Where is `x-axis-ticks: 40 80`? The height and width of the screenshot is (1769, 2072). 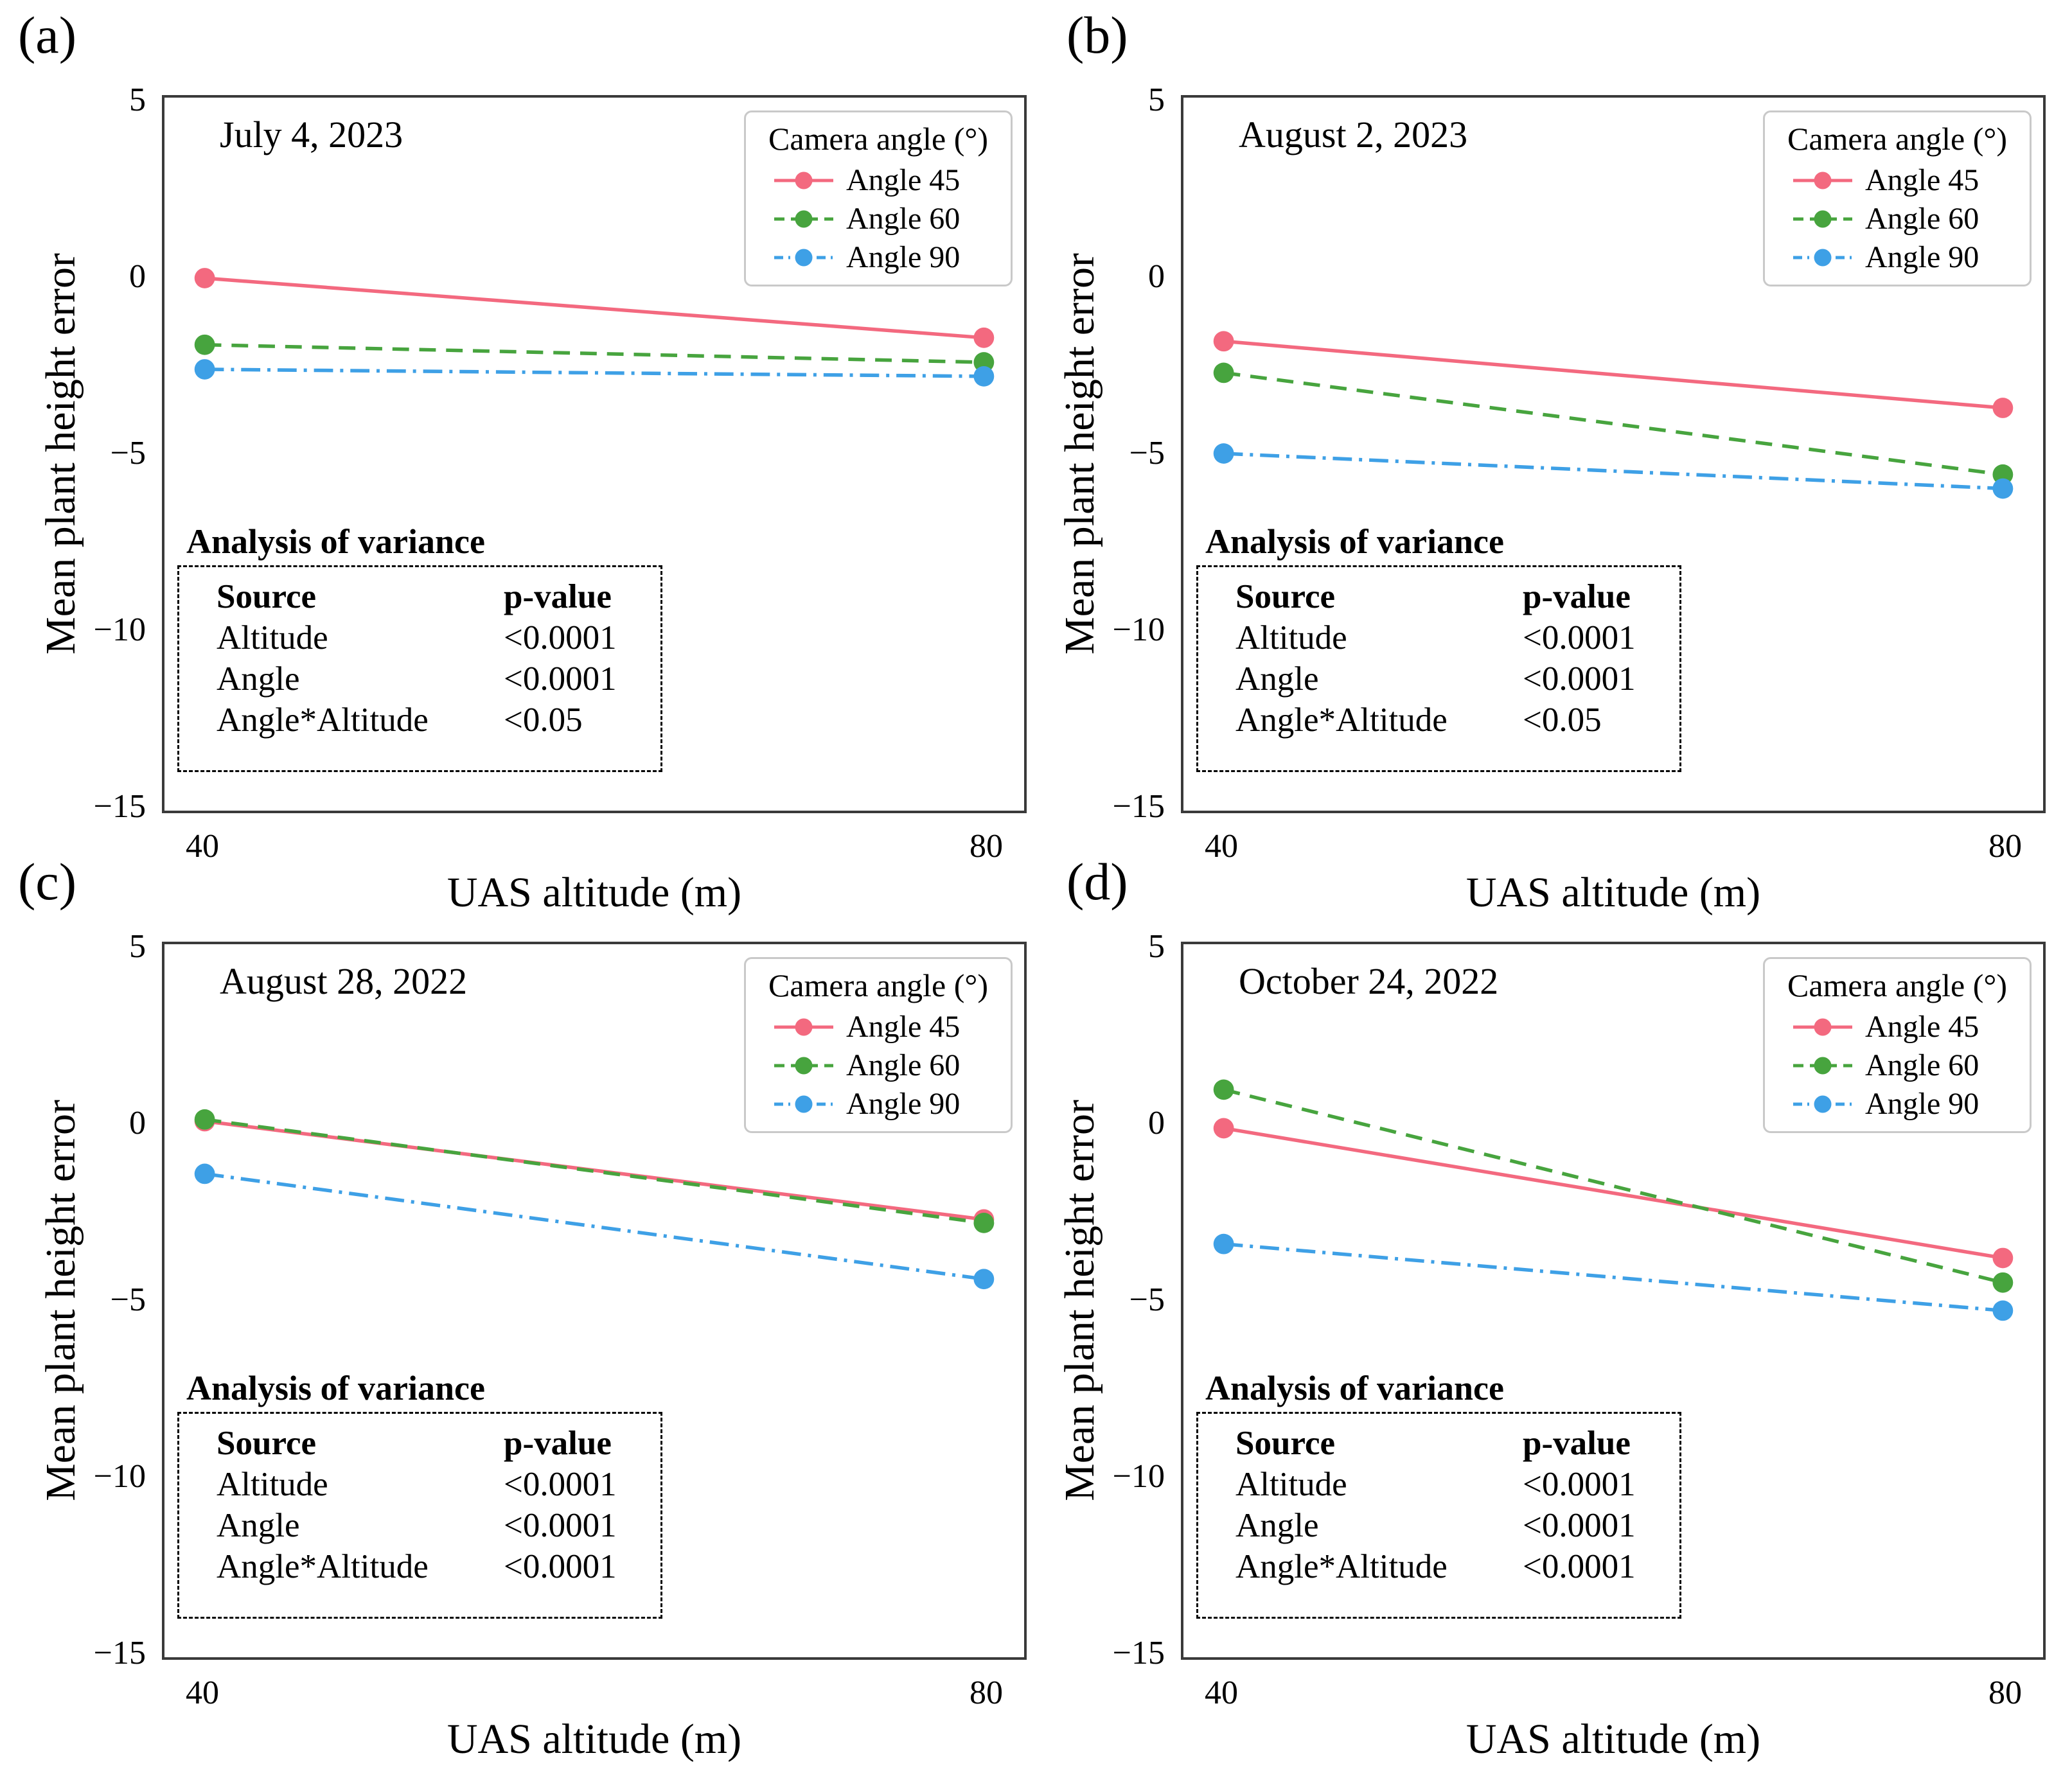
x-axis-ticks: 40 80 is located at coordinates (594, 1695).